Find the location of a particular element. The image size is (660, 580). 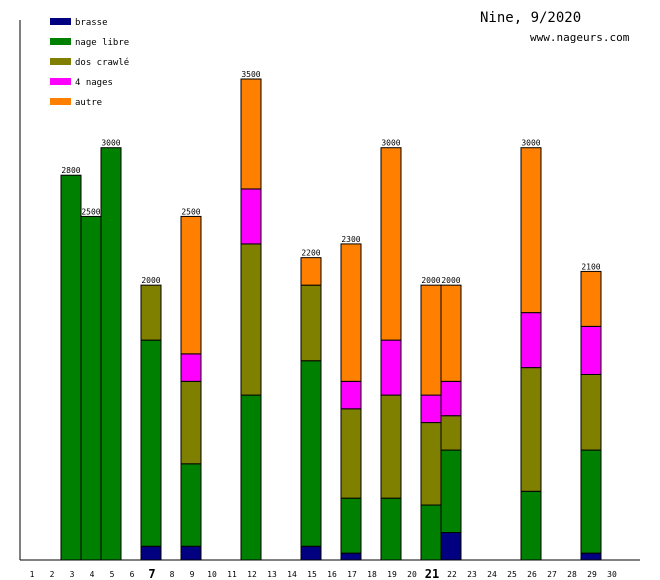

x-tick-label: 22 is located at coordinates (452, 574).